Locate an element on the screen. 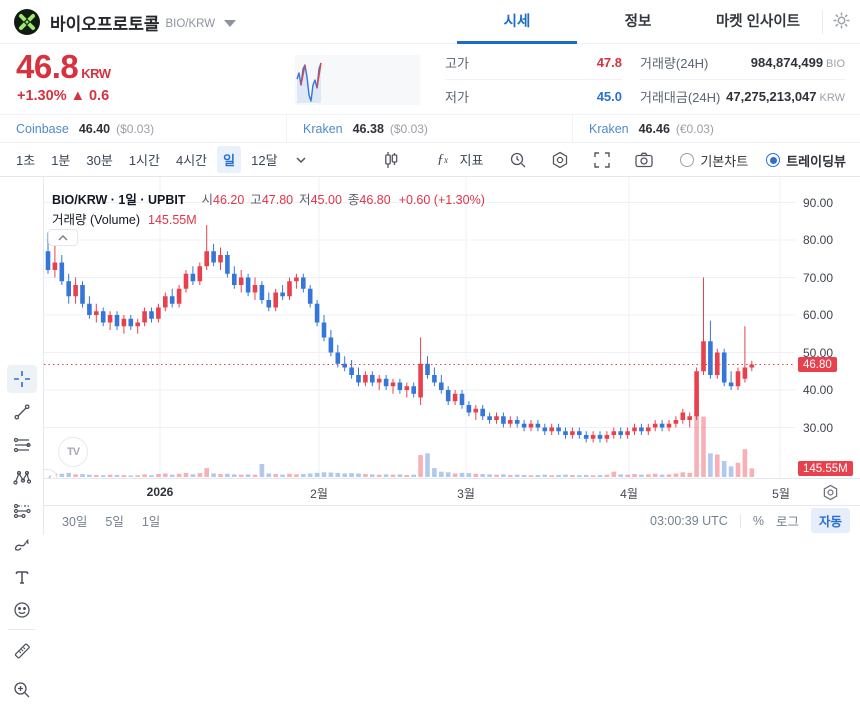 The height and width of the screenshot is (704, 860). current-price: 46.8 KRW is located at coordinates (63, 67).